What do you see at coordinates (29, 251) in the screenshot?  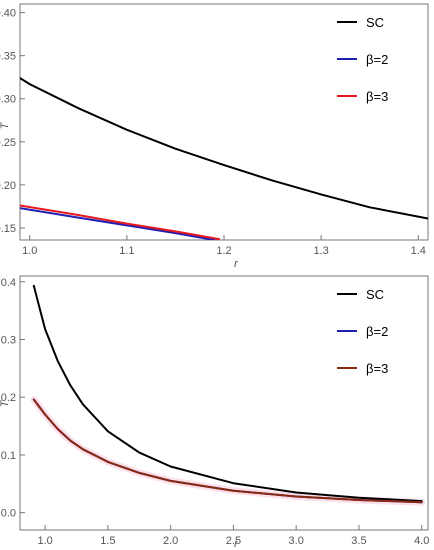 I see `top-x-tick-label: 1.0` at bounding box center [29, 251].